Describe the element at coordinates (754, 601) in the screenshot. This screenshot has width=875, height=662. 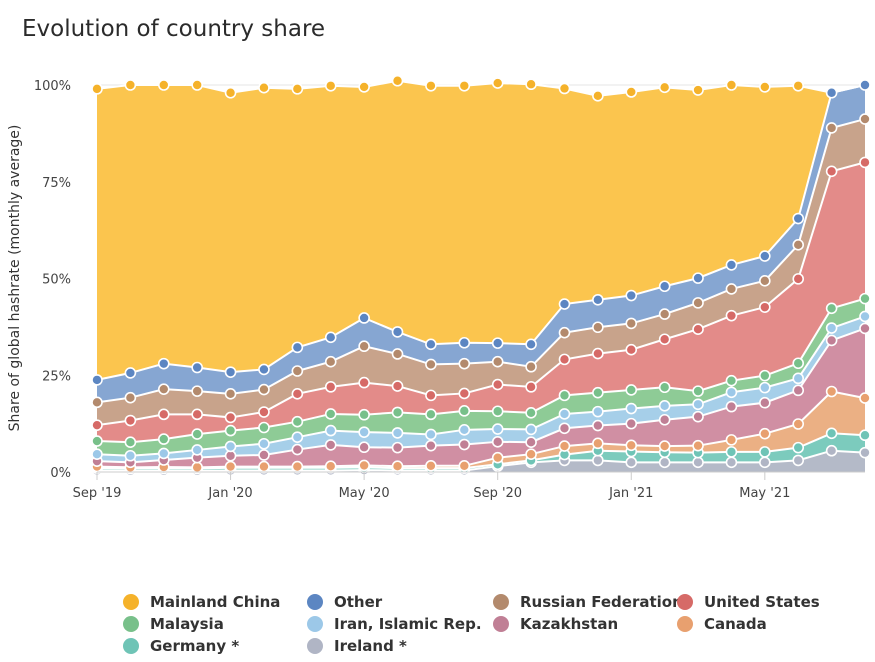
I see `legend-item-united-states: United States` at that location.